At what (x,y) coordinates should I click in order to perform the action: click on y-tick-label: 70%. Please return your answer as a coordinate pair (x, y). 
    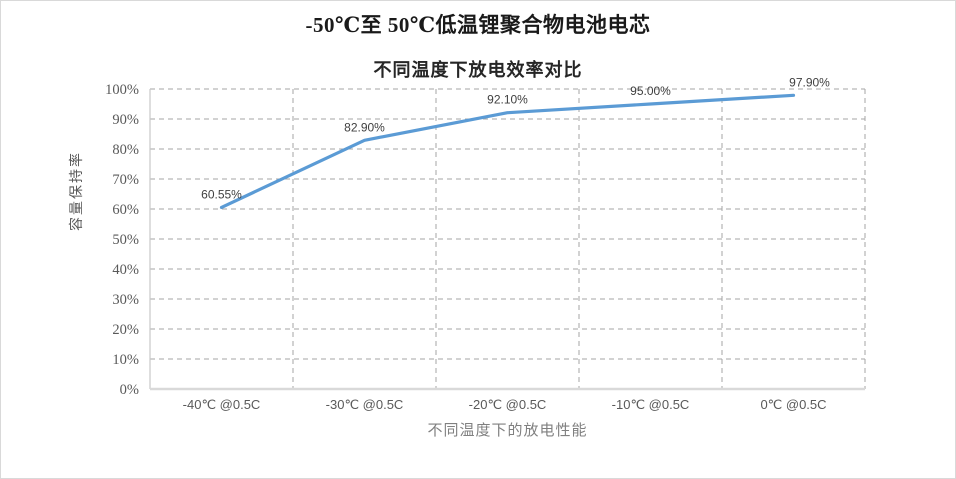
    Looking at the image, I should click on (125, 180).